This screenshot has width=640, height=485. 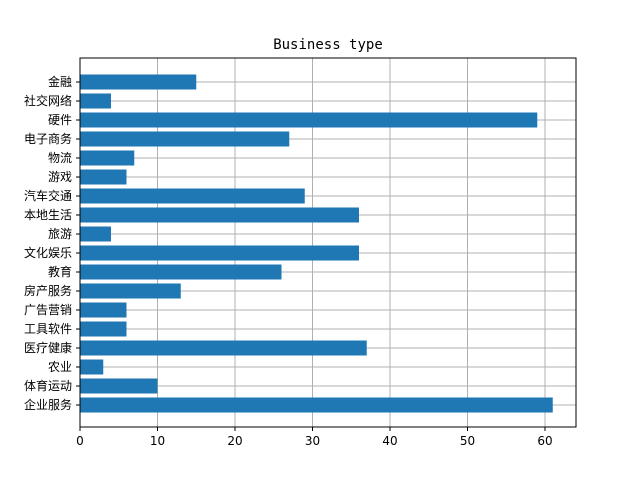 What do you see at coordinates (389, 441) in the screenshot?
I see `x-tick-label: 40` at bounding box center [389, 441].